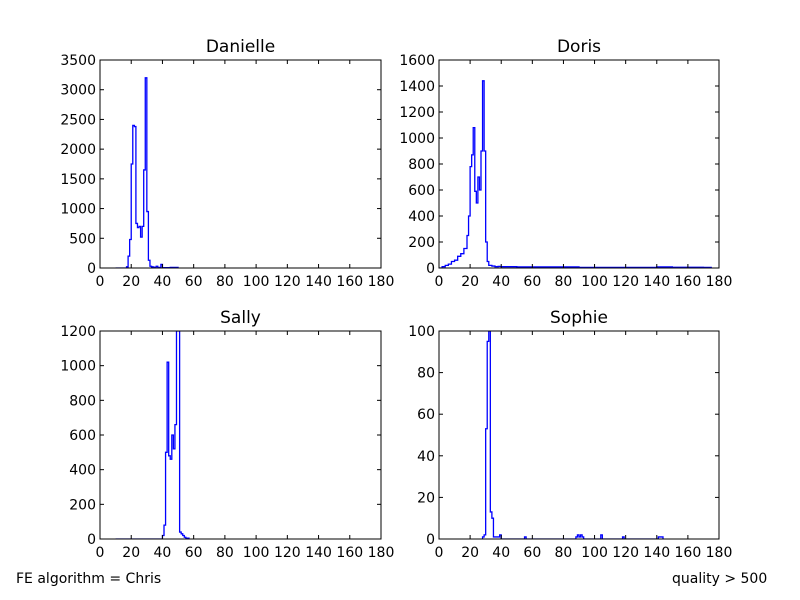 The image size is (800, 600). What do you see at coordinates (426, 457) in the screenshot?
I see `y-tick-label: 40` at bounding box center [426, 457].